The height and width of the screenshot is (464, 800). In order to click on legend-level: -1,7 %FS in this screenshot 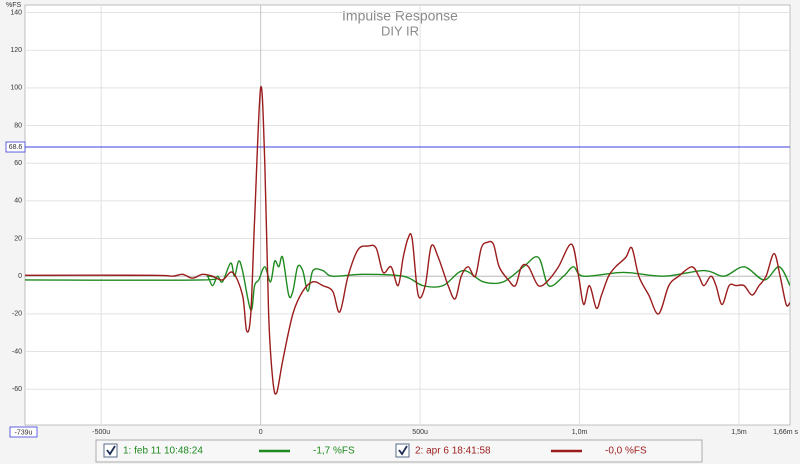, I will do `click(334, 451)`.